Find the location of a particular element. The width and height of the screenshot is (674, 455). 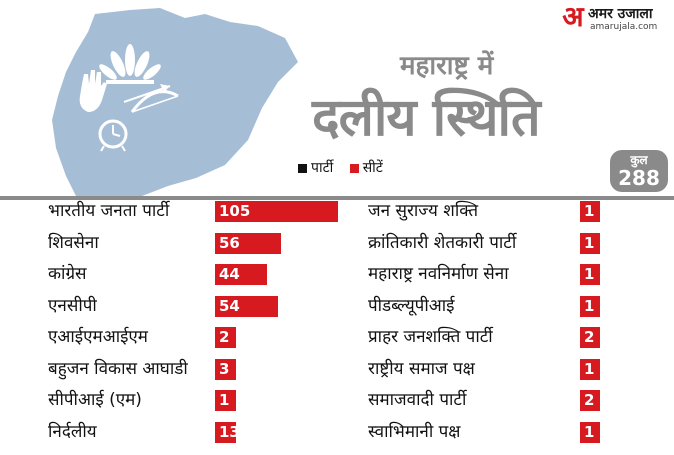

ncp-clock-icon is located at coordinates (113, 135).